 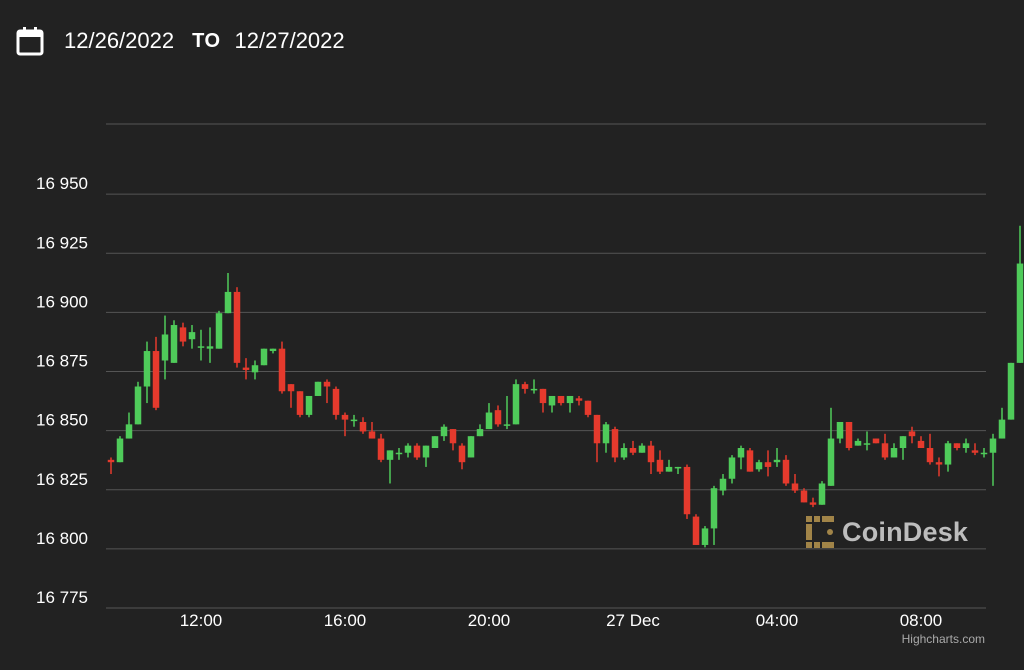 What do you see at coordinates (943, 639) in the screenshot?
I see `chart-credits: Highcharts.com` at bounding box center [943, 639].